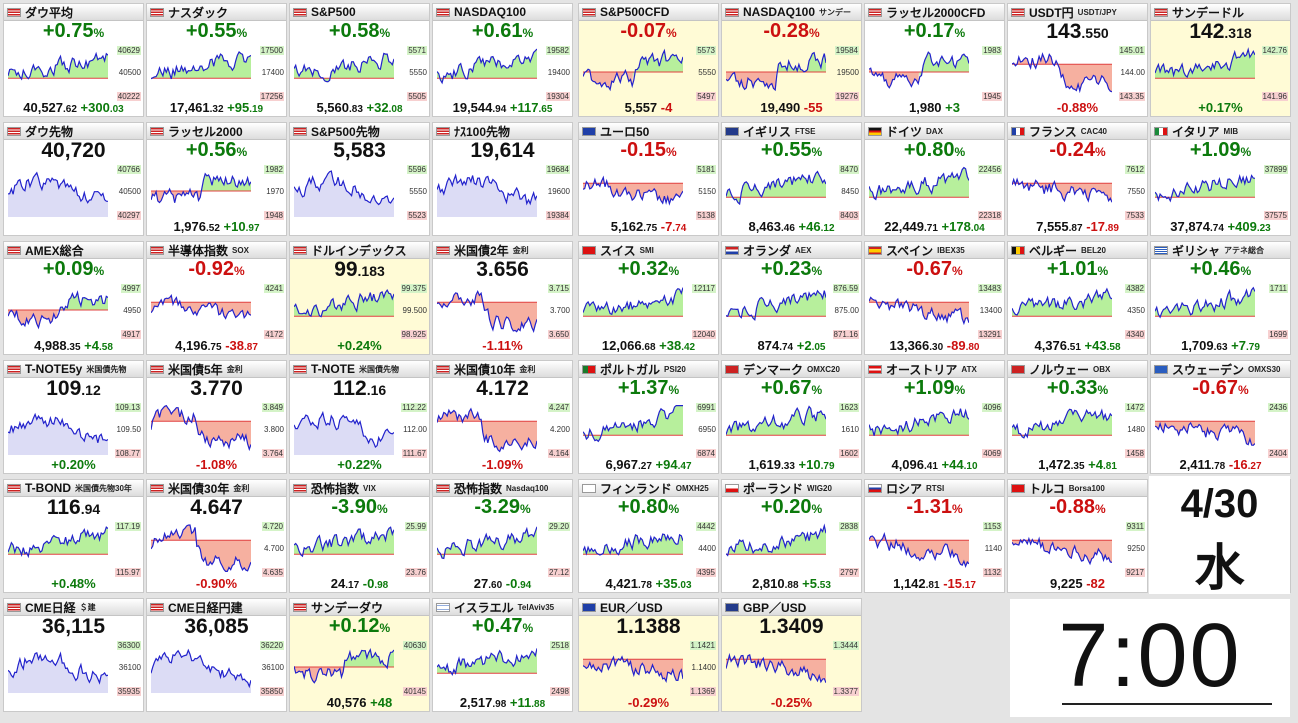 The height and width of the screenshot is (723, 1298). What do you see at coordinates (1064, 31) in the screenshot?
I see `main-value-number: 143` at bounding box center [1064, 31].